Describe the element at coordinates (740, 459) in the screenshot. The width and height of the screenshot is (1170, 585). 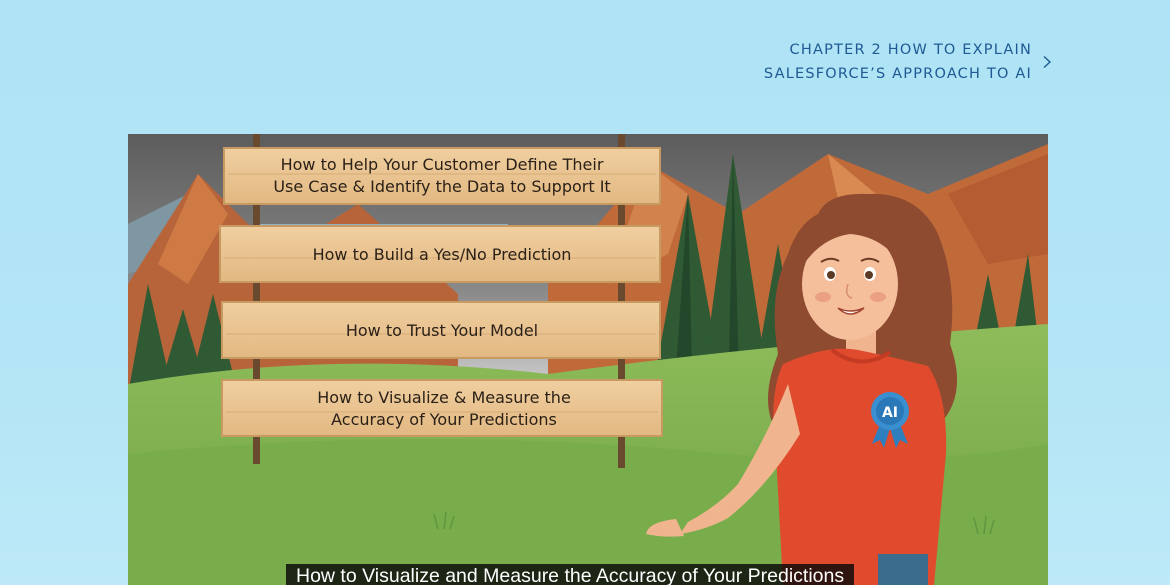
I see `arm` at that location.